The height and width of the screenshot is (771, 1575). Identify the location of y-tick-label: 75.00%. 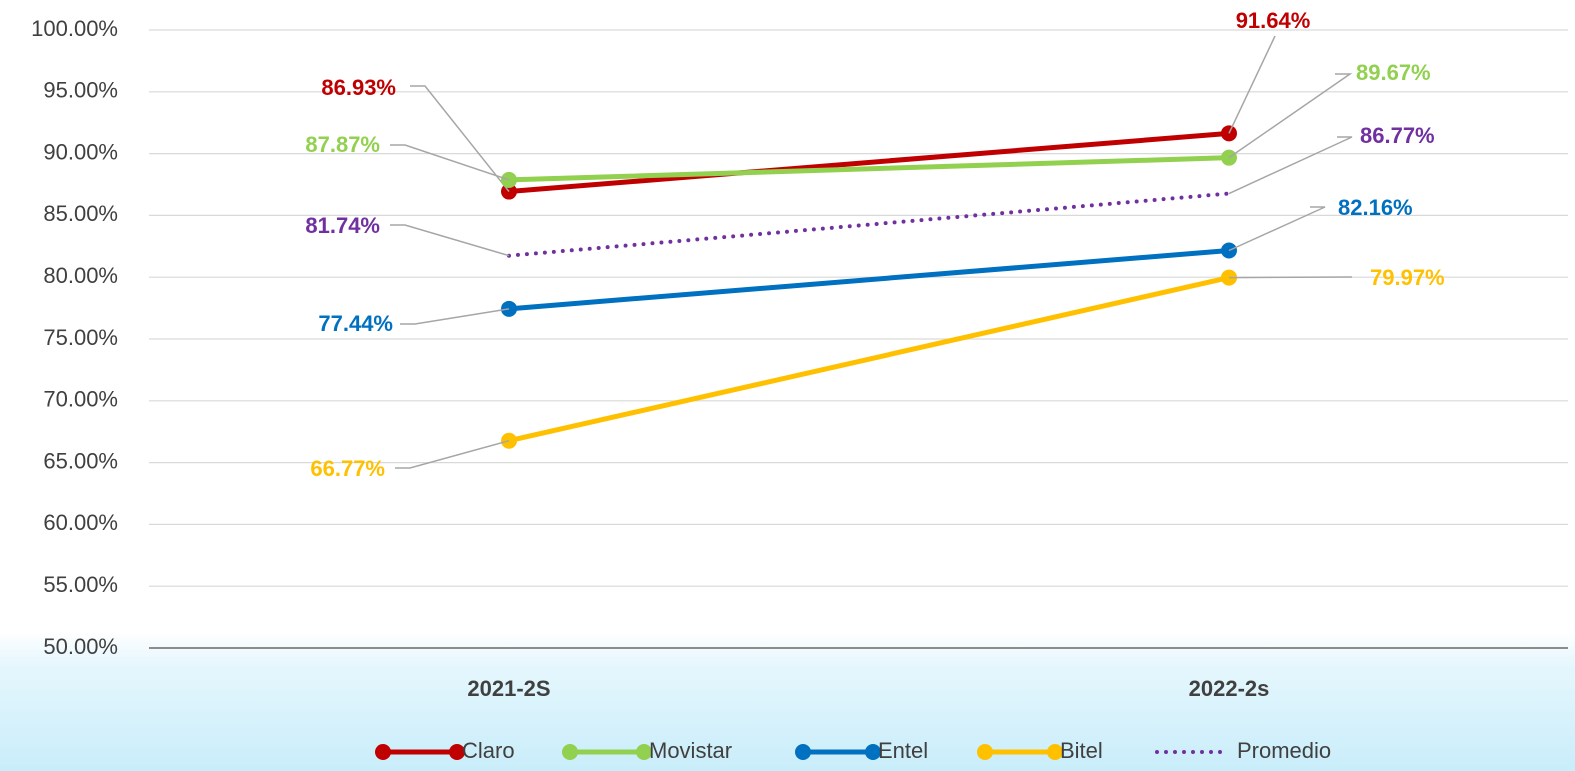
(80, 337).